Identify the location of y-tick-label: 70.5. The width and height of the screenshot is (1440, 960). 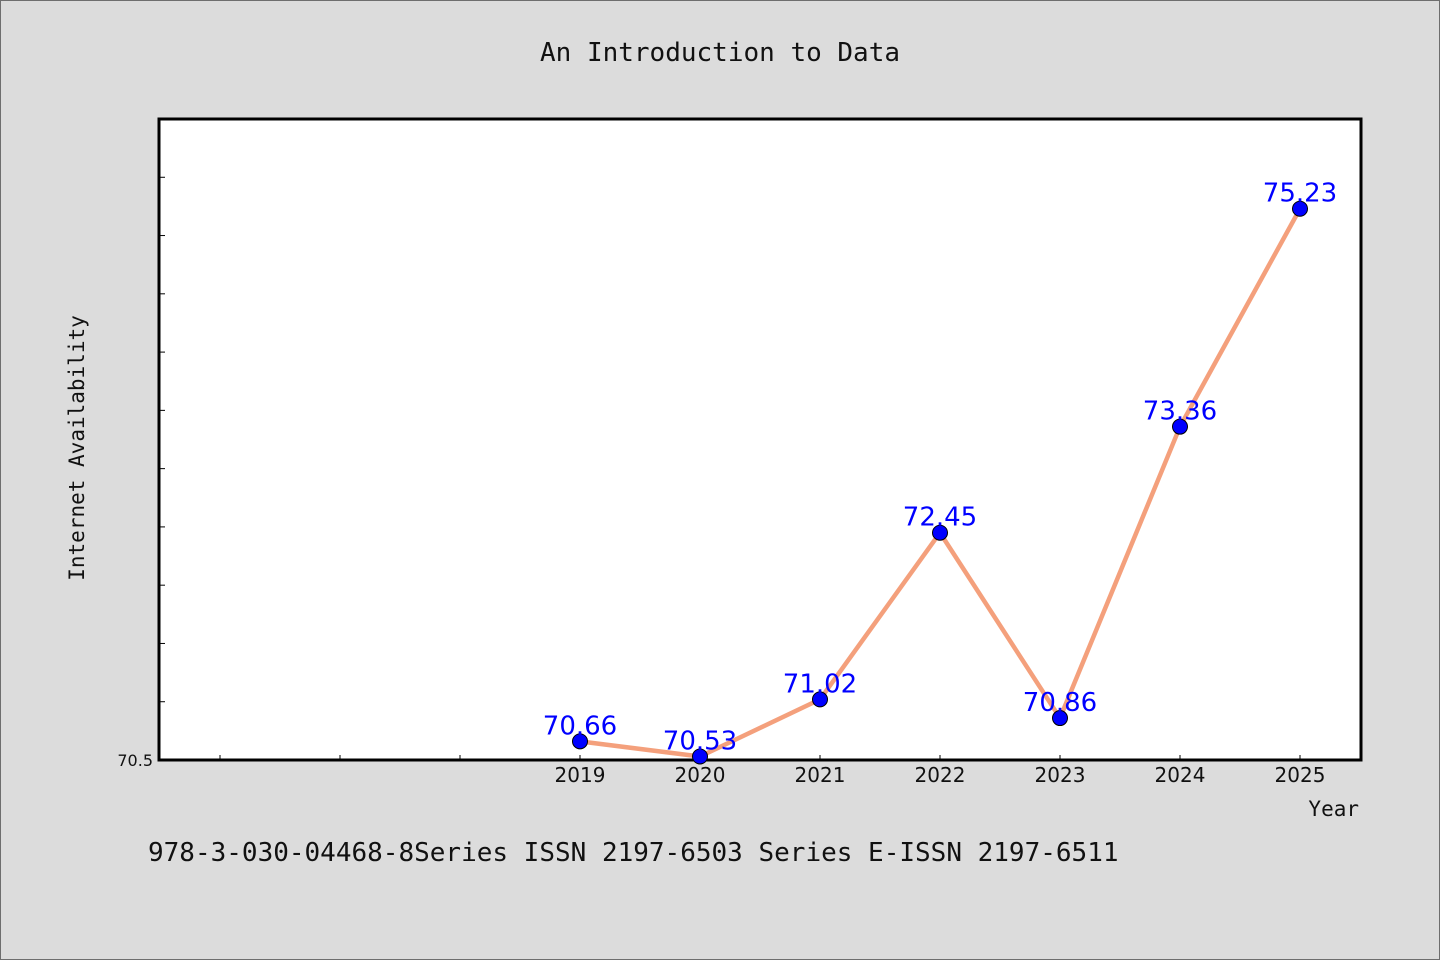
(135, 760).